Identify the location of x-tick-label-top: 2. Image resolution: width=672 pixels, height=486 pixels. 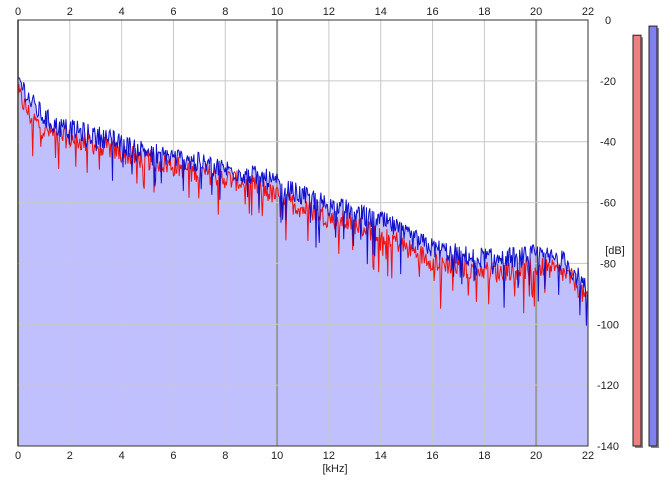
(70, 12).